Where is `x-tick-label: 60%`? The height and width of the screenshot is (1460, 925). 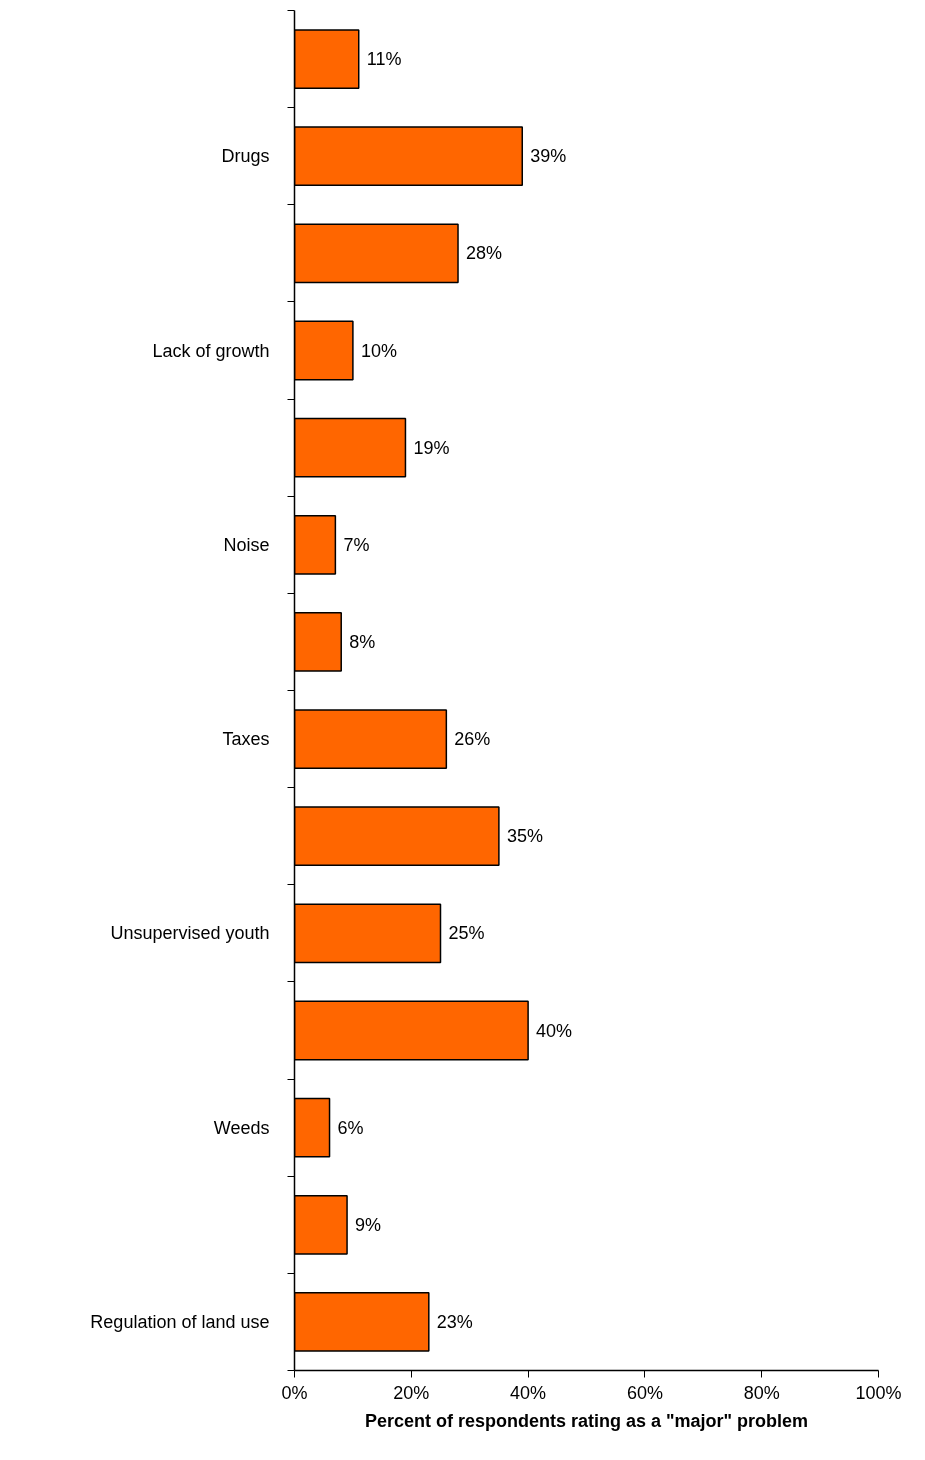
x-tick-label: 60% is located at coordinates (644, 1392).